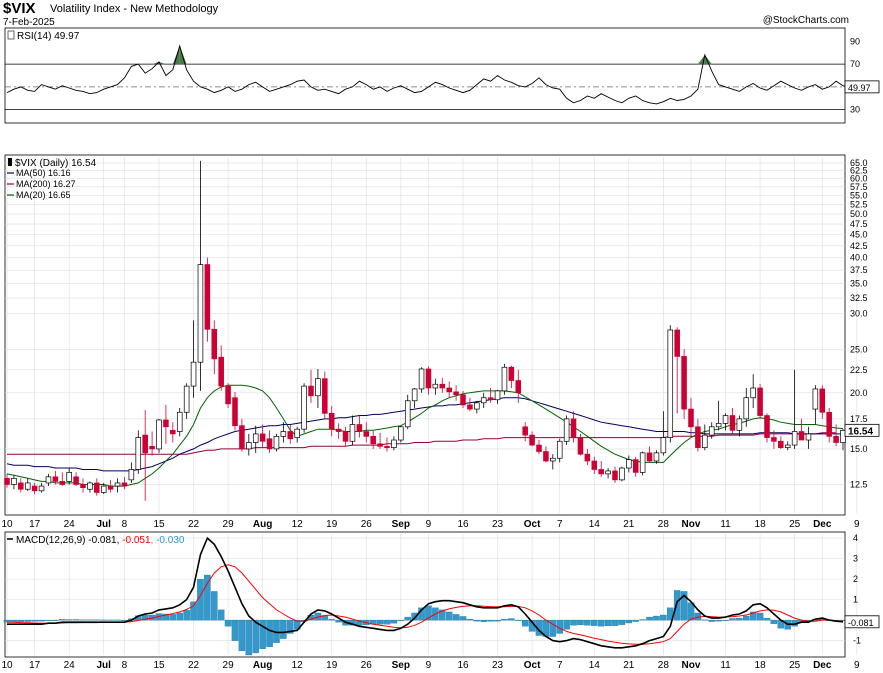 The width and height of the screenshot is (883, 673). Describe the element at coordinates (43, 195) in the screenshot. I see `ma20-legend-text: MA(20) 16.65` at that location.